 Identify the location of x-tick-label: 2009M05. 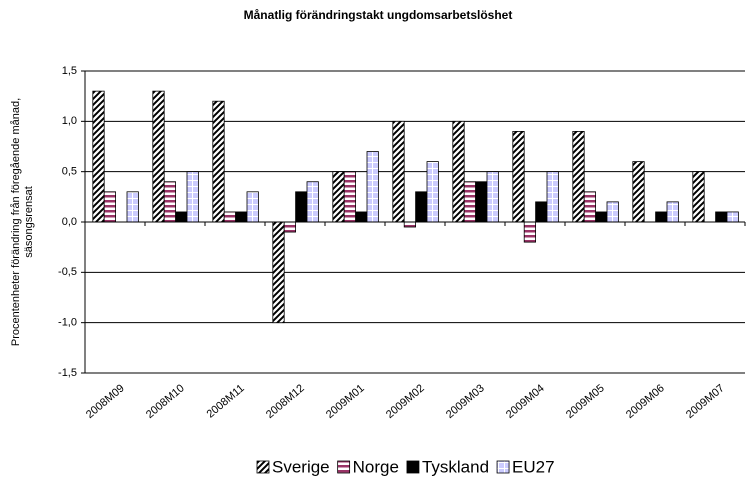
(585, 401).